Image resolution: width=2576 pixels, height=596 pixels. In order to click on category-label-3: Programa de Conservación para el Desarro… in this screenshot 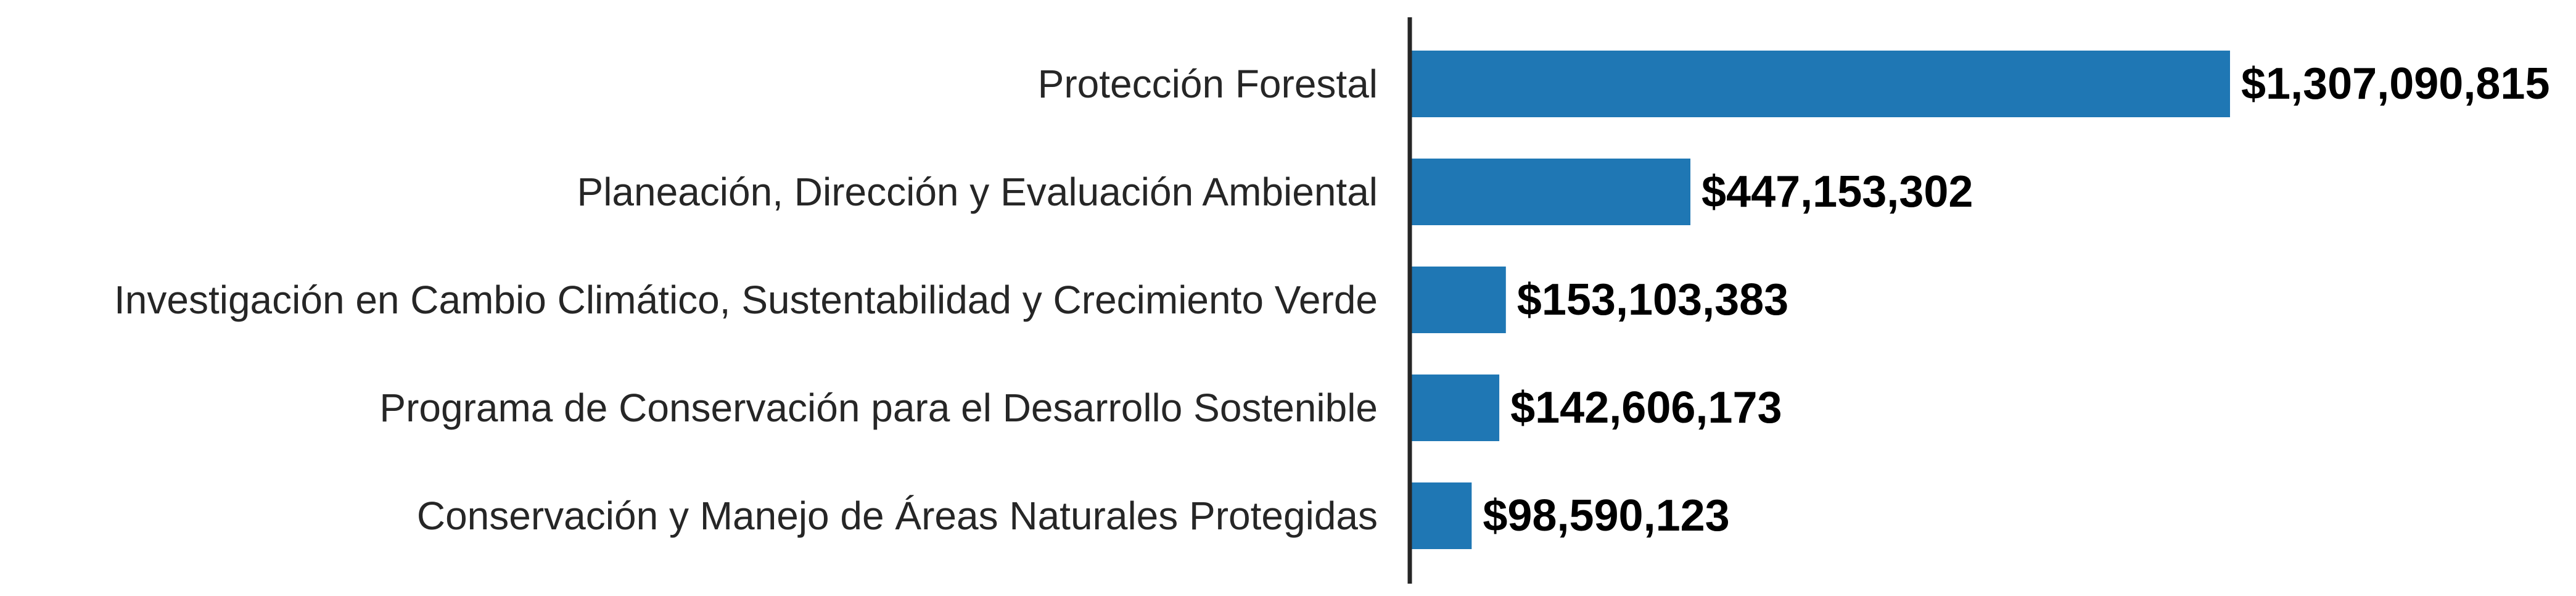, I will do `click(878, 408)`.